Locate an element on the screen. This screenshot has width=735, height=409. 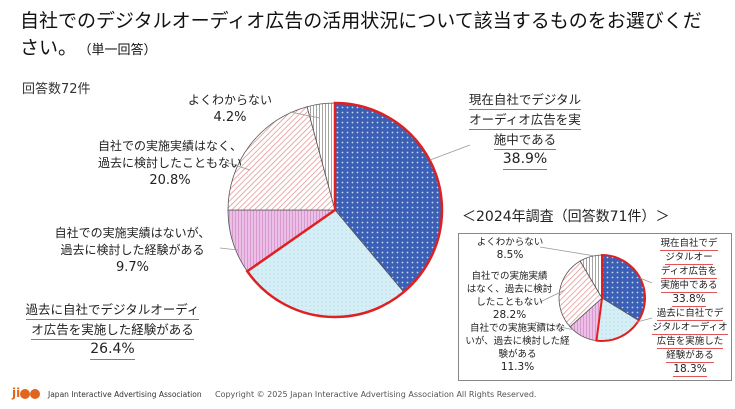
inset-2024-box is located at coordinates (595, 307).